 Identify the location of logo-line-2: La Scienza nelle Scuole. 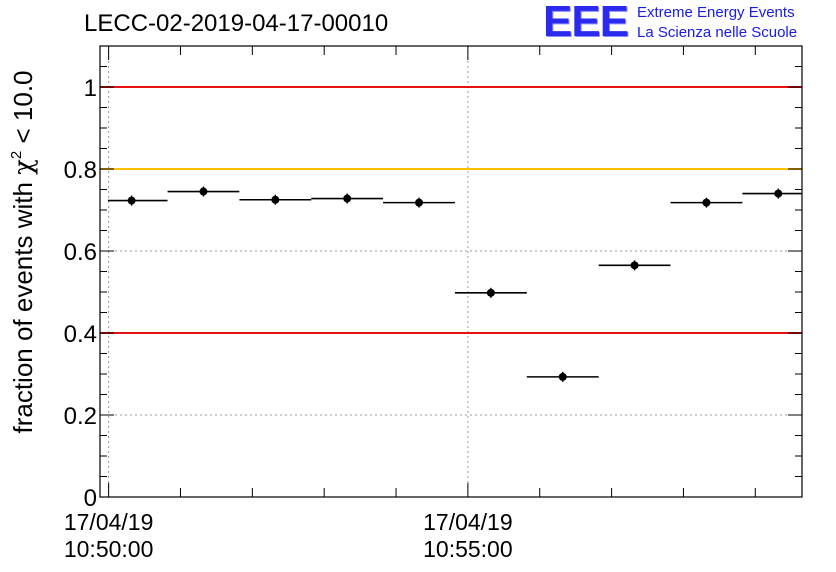
(717, 32).